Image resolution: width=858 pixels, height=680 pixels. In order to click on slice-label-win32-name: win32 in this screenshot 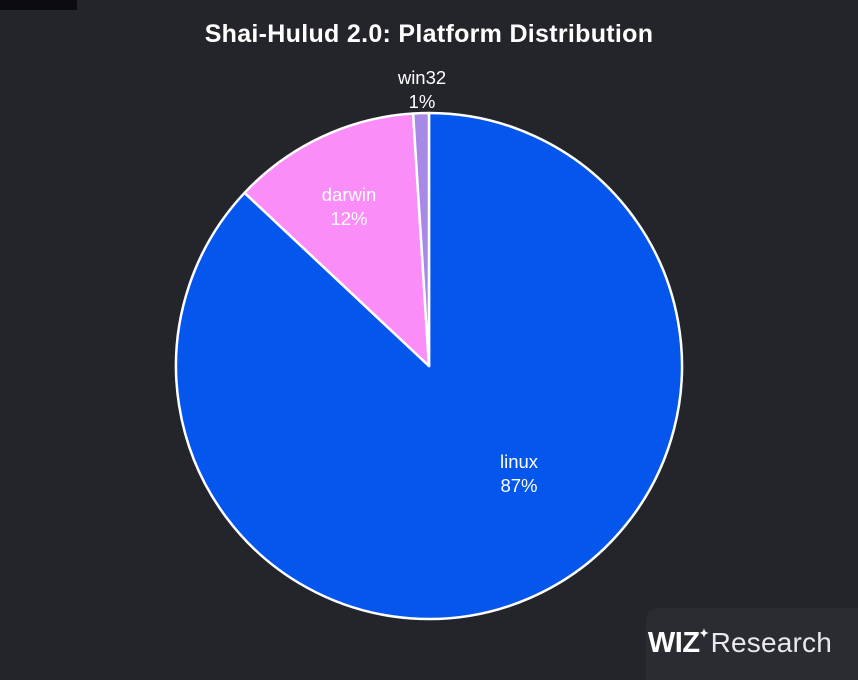, I will do `click(421, 77)`.